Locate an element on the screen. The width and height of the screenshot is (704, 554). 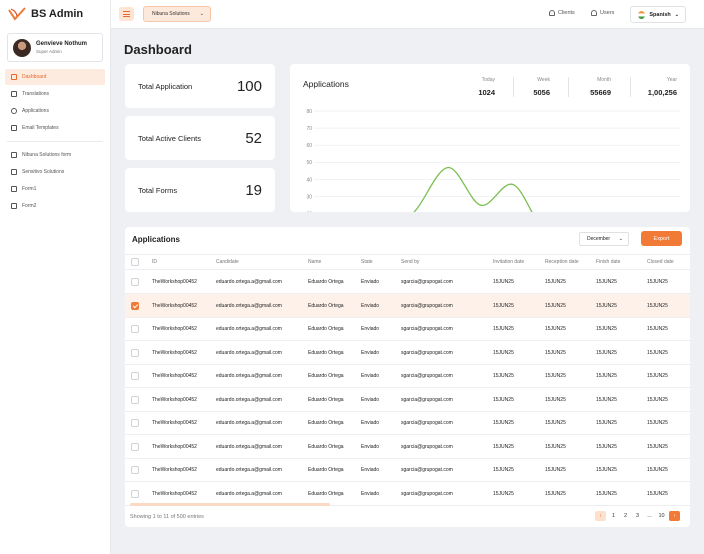
table-title: Applications is located at coordinates (156, 239).